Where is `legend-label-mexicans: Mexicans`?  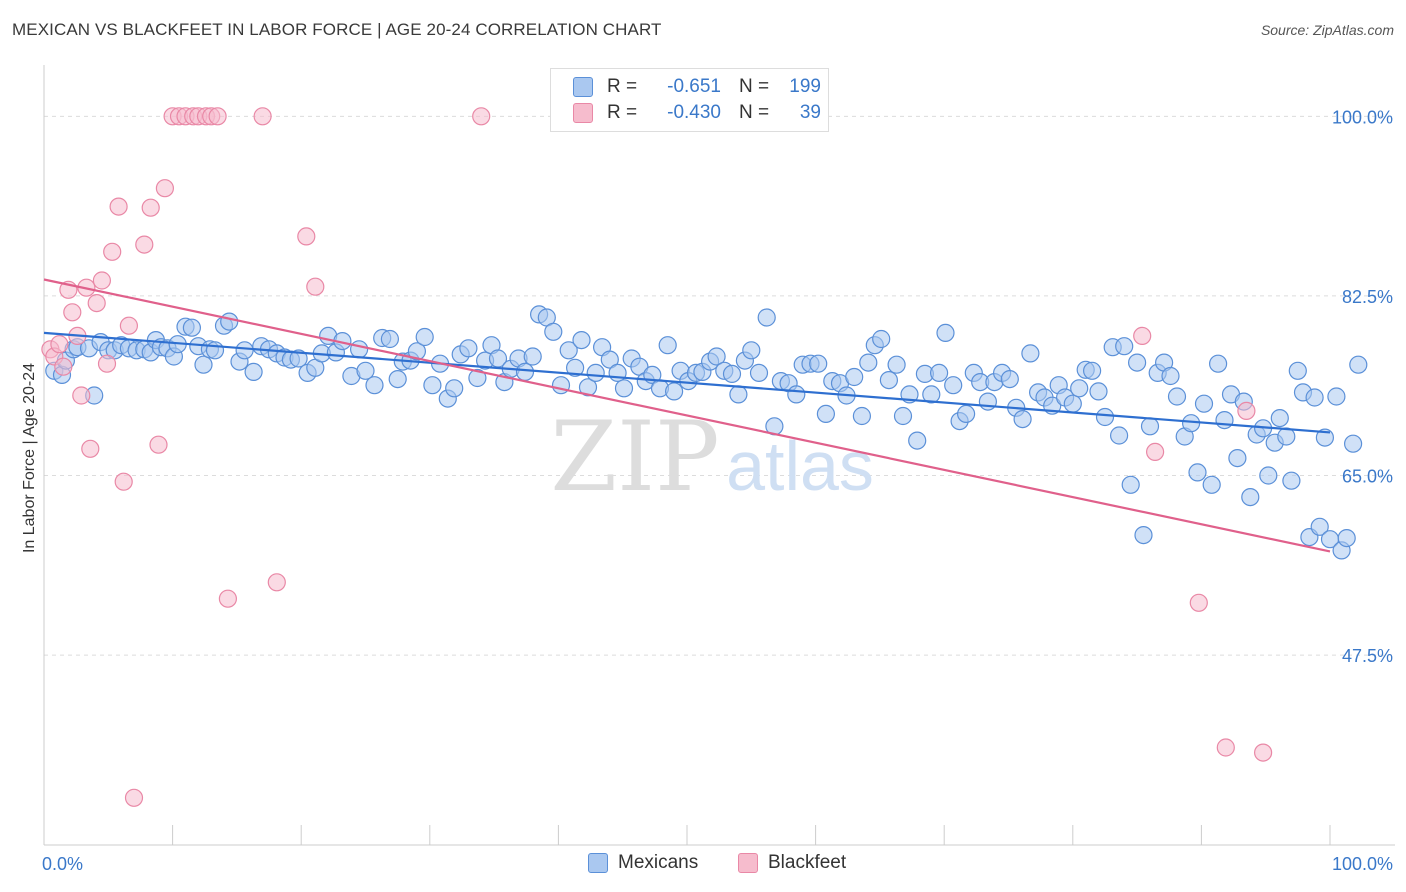
legend-label-mexicans: Mexicans is located at coordinates (658, 862).